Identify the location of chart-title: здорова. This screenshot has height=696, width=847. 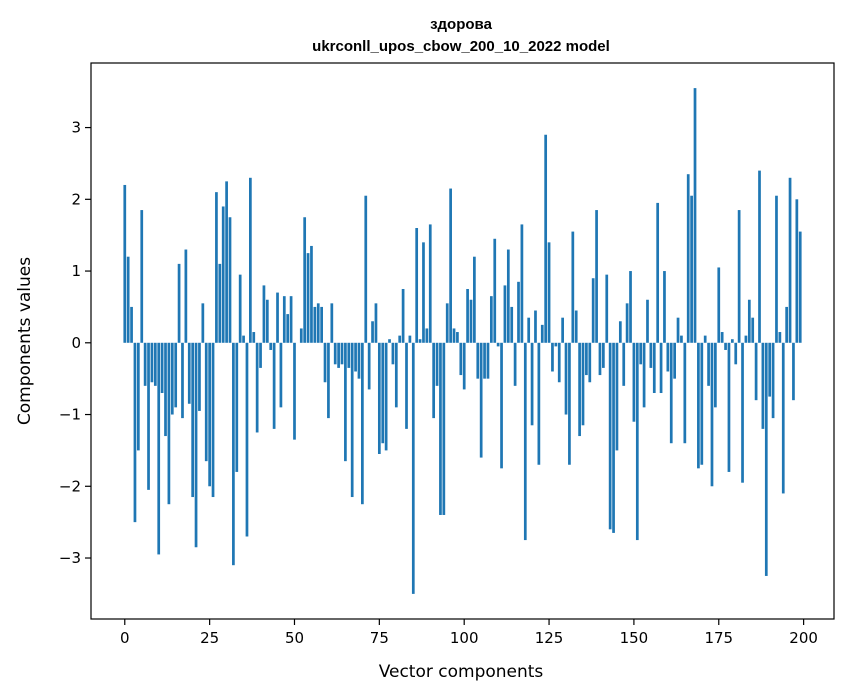
(461, 24).